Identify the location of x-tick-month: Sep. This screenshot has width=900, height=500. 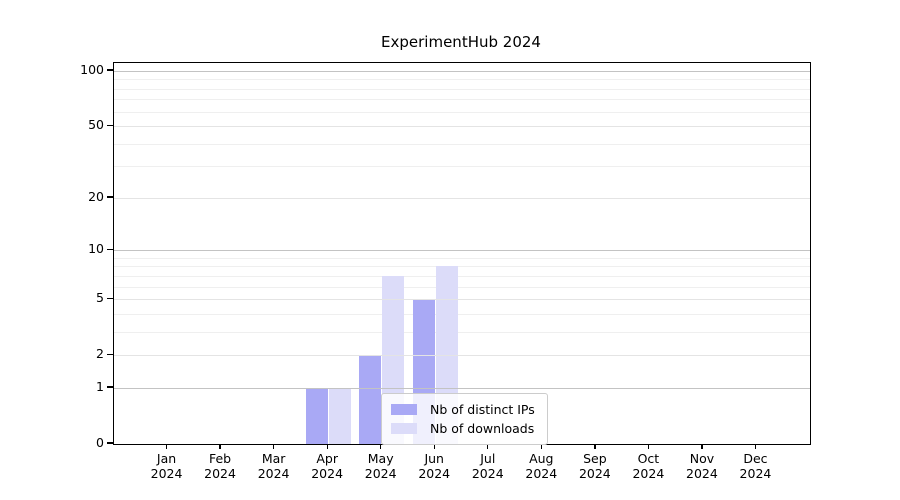
(595, 458).